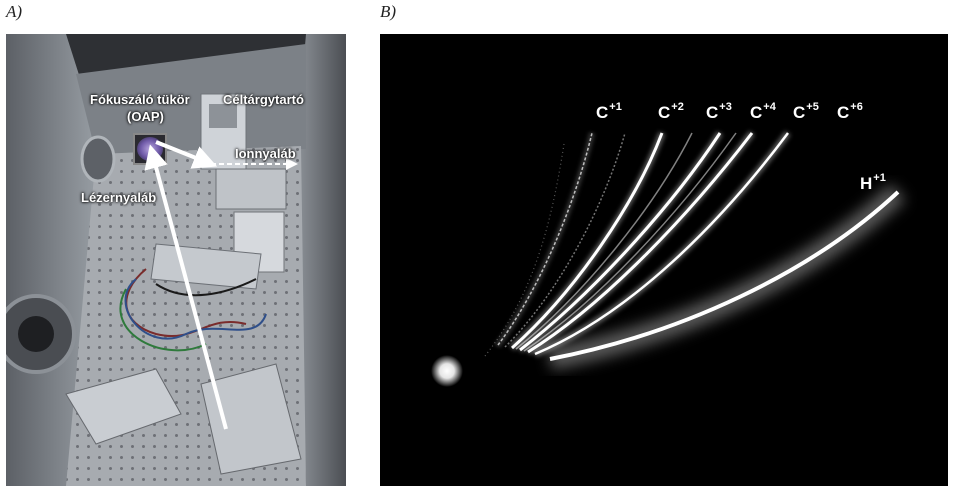  Describe the element at coordinates (873, 182) in the screenshot. I see `ion-label-h1: H+1` at that location.